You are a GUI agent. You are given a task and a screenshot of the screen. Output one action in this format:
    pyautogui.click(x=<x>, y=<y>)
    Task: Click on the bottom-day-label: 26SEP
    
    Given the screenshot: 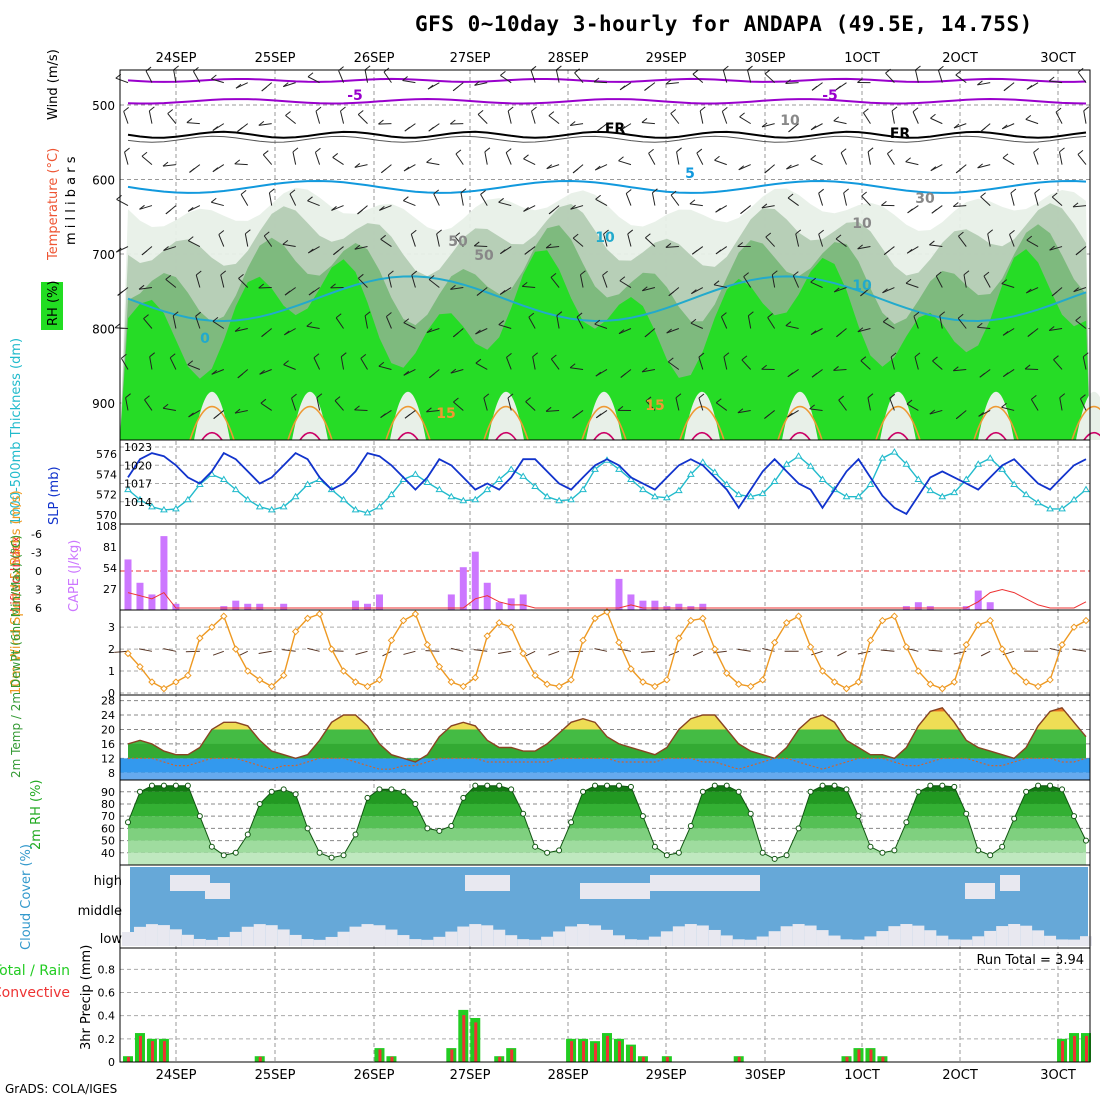 What is the action you would take?
    pyautogui.click(x=374, y=1075)
    